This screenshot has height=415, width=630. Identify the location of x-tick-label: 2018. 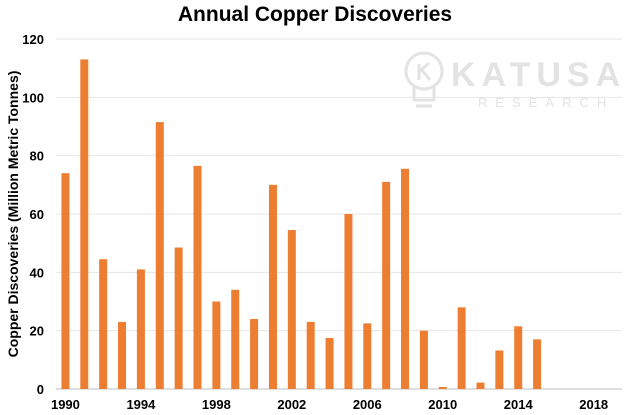
(593, 404).